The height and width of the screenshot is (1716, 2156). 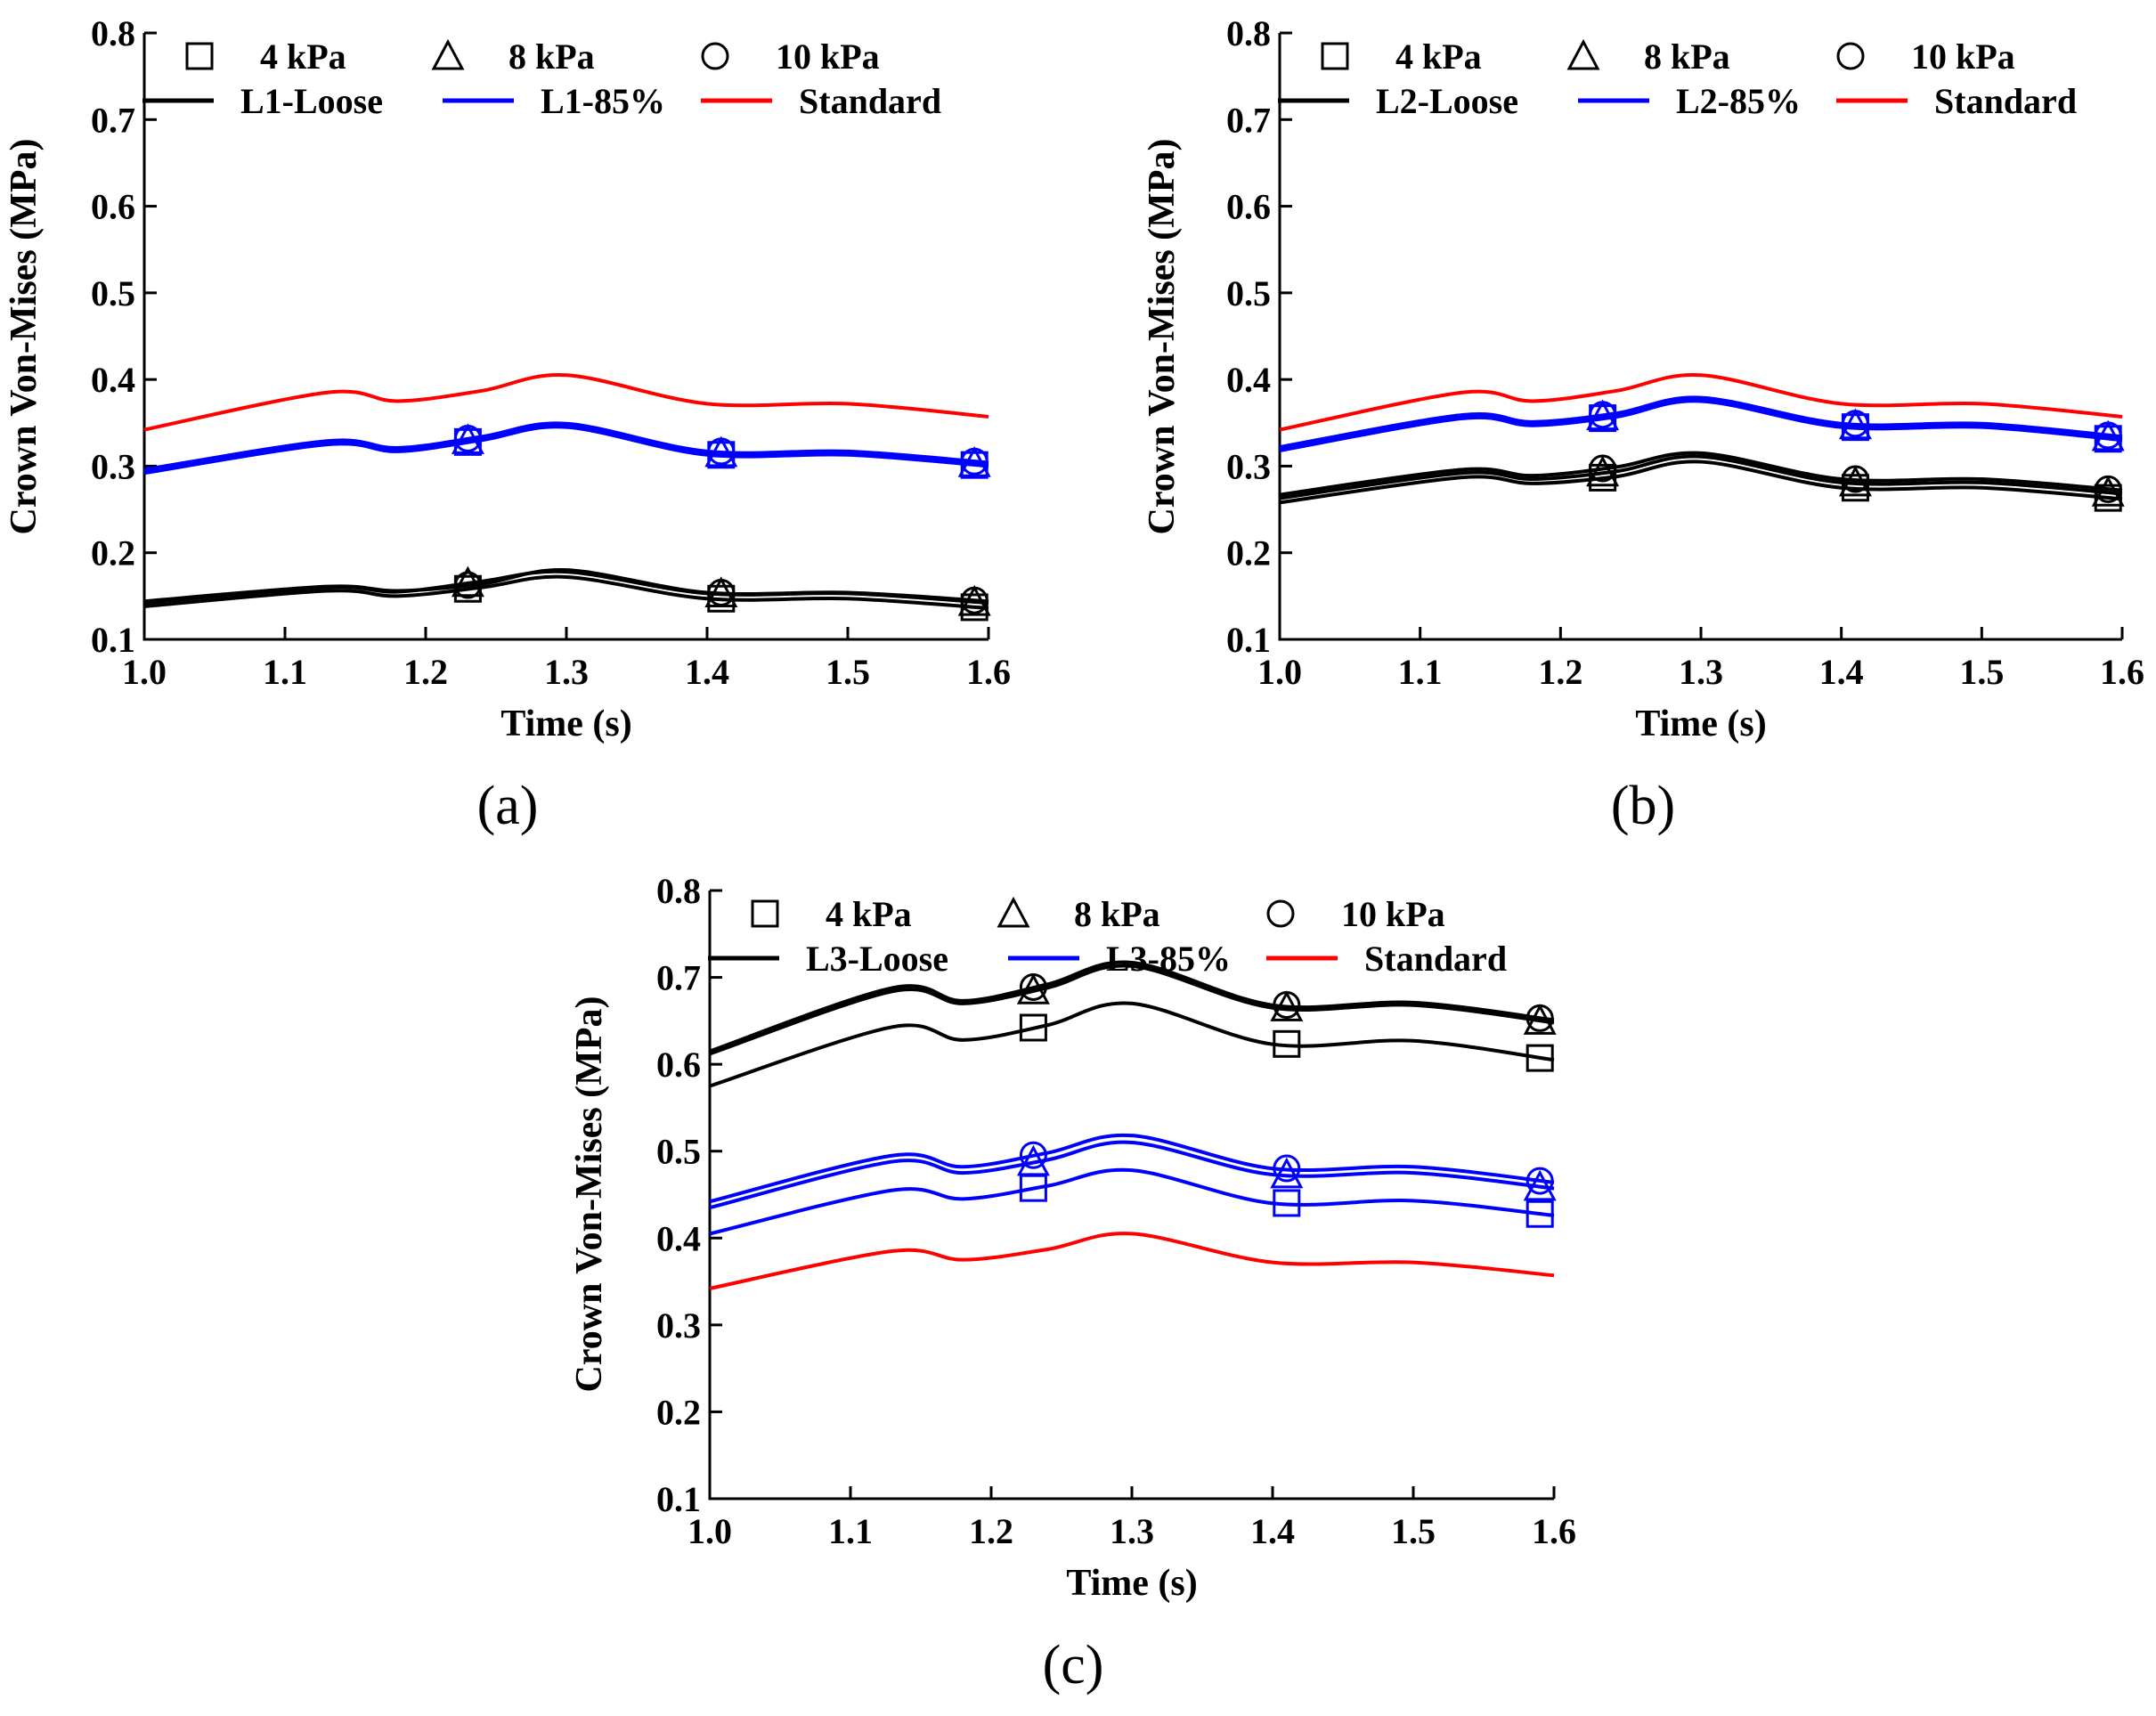 What do you see at coordinates (1701, 422) in the screenshot?
I see `series-line-l2-85-10-kpa` at bounding box center [1701, 422].